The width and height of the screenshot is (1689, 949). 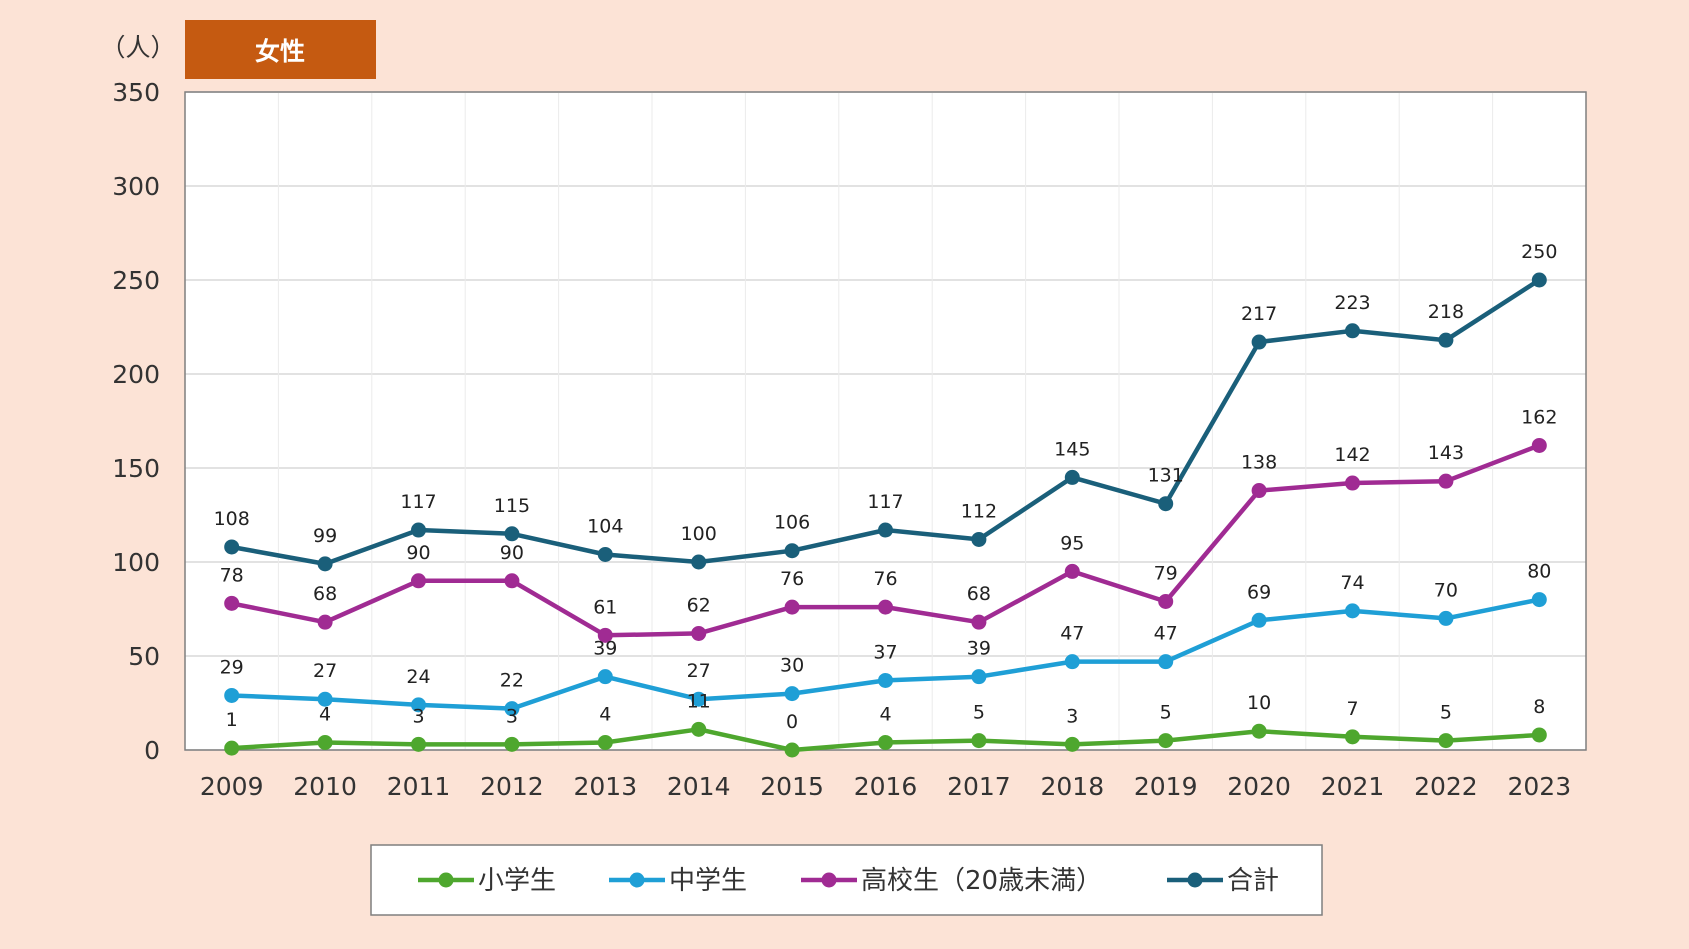 I want to click on data-label: 8, so click(x=1539, y=707).